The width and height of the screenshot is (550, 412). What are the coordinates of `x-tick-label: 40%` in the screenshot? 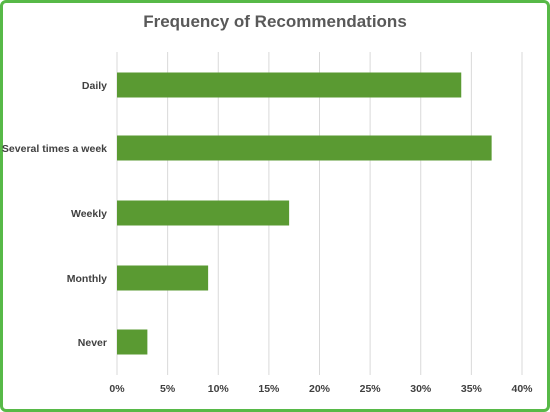 It's located at (522, 389).